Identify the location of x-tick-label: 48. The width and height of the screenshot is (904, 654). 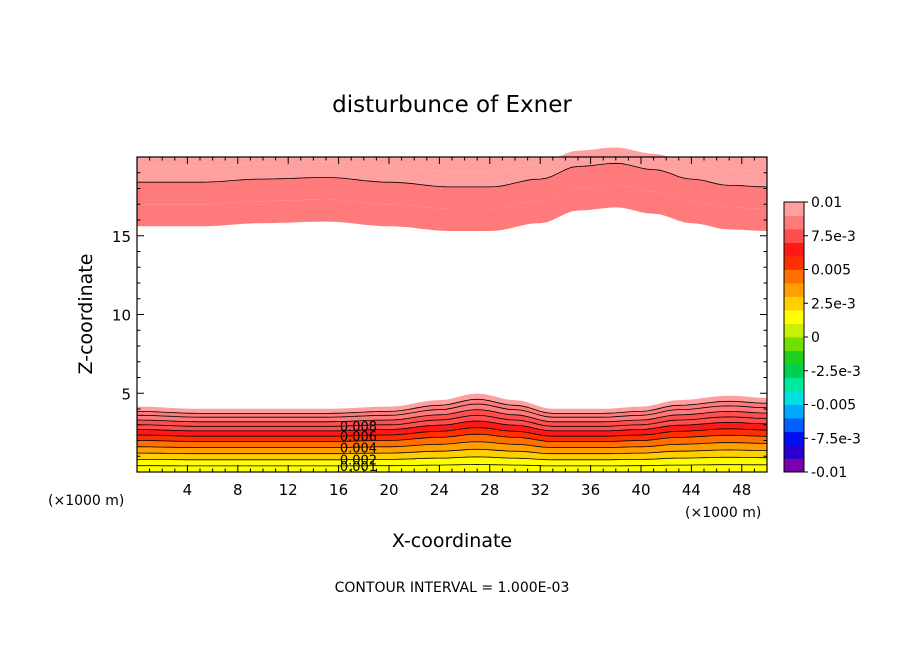
(741, 490).